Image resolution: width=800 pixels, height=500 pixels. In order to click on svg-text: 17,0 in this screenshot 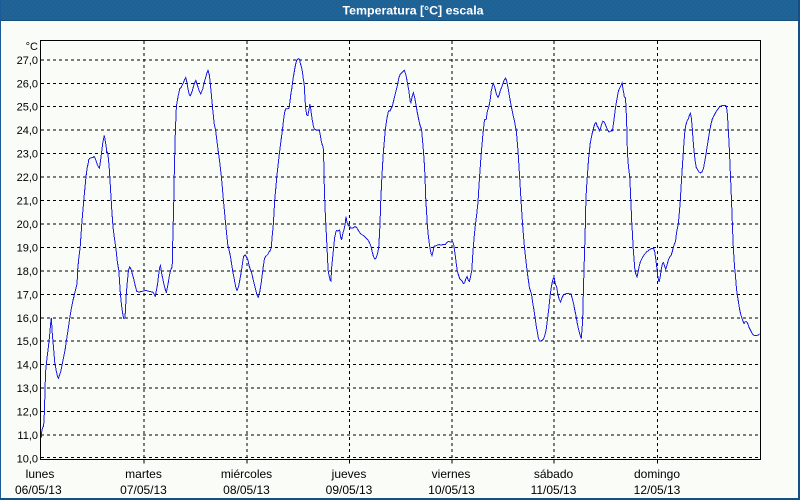, I will do `click(27, 295)`.